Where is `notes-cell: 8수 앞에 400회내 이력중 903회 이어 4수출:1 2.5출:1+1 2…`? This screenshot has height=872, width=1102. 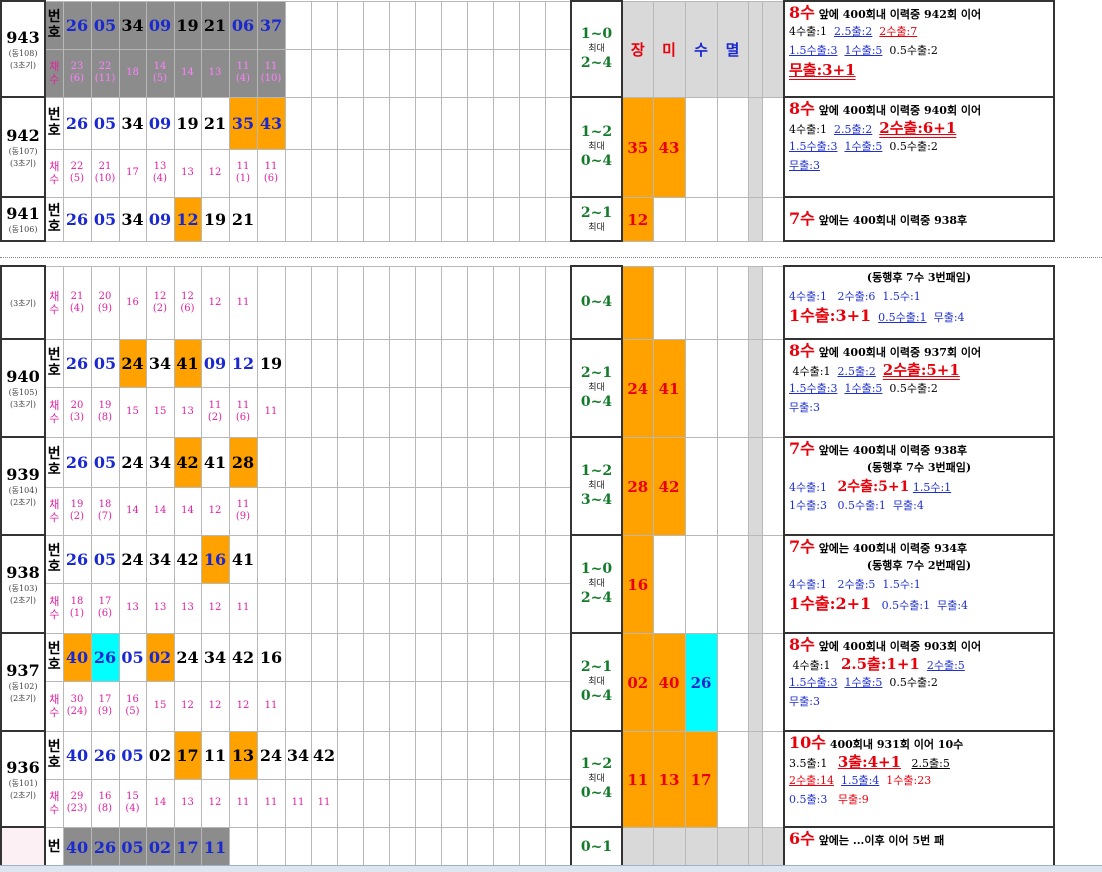
notes-cell: 8수 앞에 400회내 이력중 903회 이어 4수출:1 2.5출:1+1 2… is located at coordinates (919, 682).